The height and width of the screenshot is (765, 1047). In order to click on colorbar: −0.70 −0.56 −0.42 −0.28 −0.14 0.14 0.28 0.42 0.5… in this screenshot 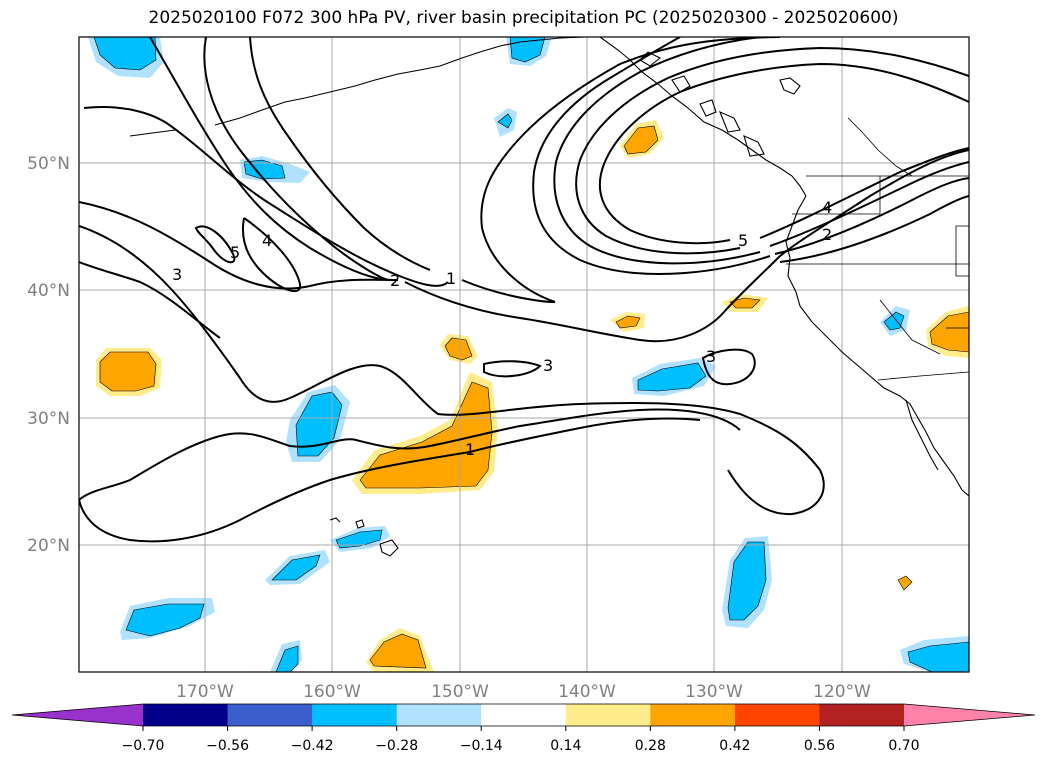, I will do `click(523, 728)`.